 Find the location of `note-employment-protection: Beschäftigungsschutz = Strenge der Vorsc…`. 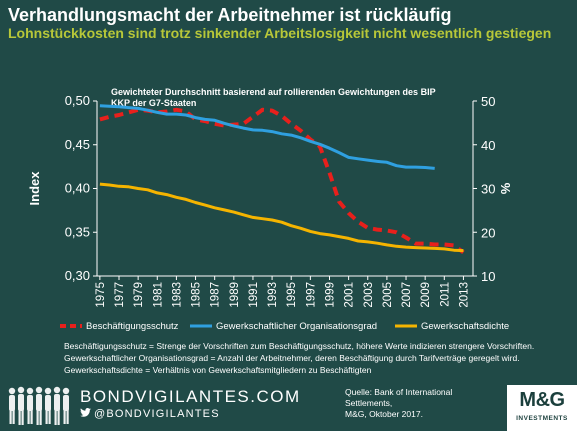

note-employment-protection: Beschäftigungsschutz = Strenge der Vorsc… is located at coordinates (299, 346).